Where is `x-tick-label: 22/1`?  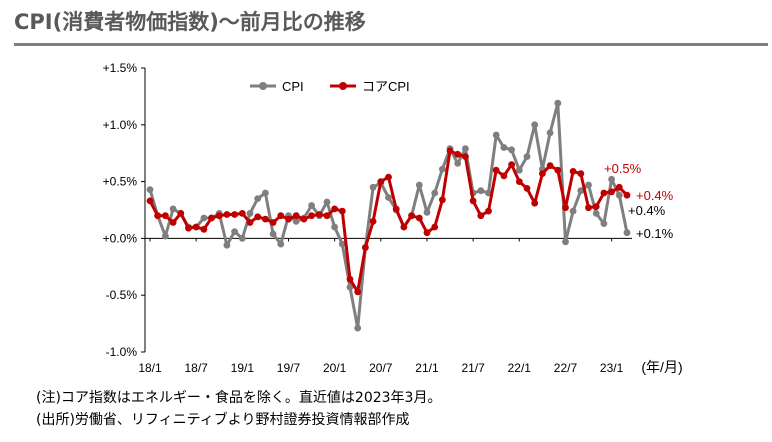
x-tick-label: 22/1 is located at coordinates (520, 368).